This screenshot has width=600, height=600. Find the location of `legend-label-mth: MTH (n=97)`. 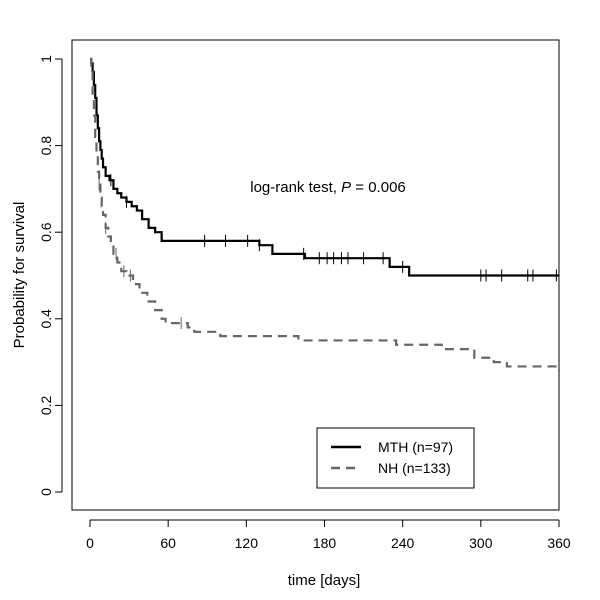

legend-label-mth: MTH (n=97) is located at coordinates (415, 447).